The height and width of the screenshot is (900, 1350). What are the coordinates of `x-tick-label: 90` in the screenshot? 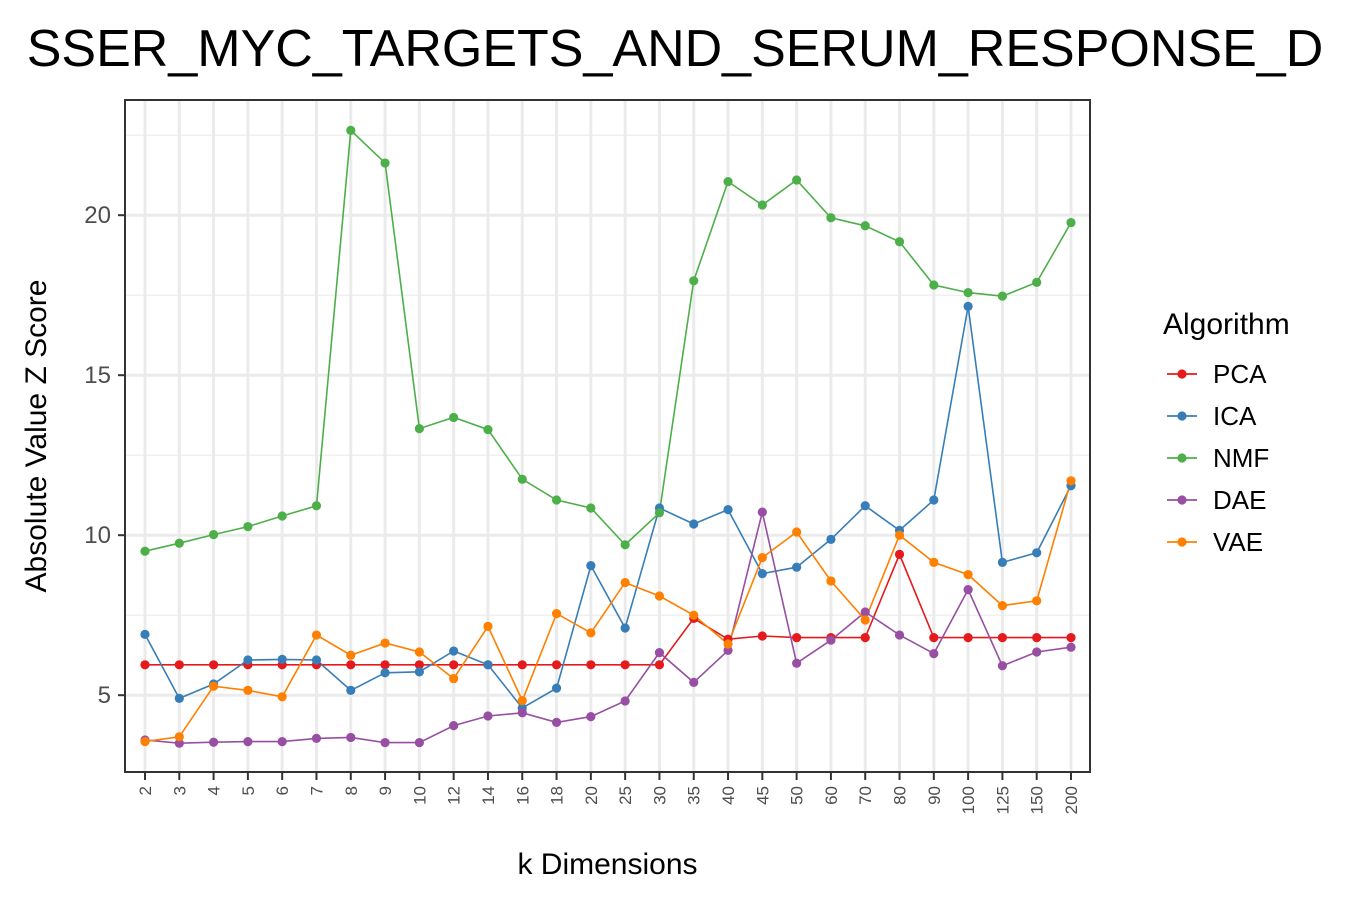 It's located at (934, 795).